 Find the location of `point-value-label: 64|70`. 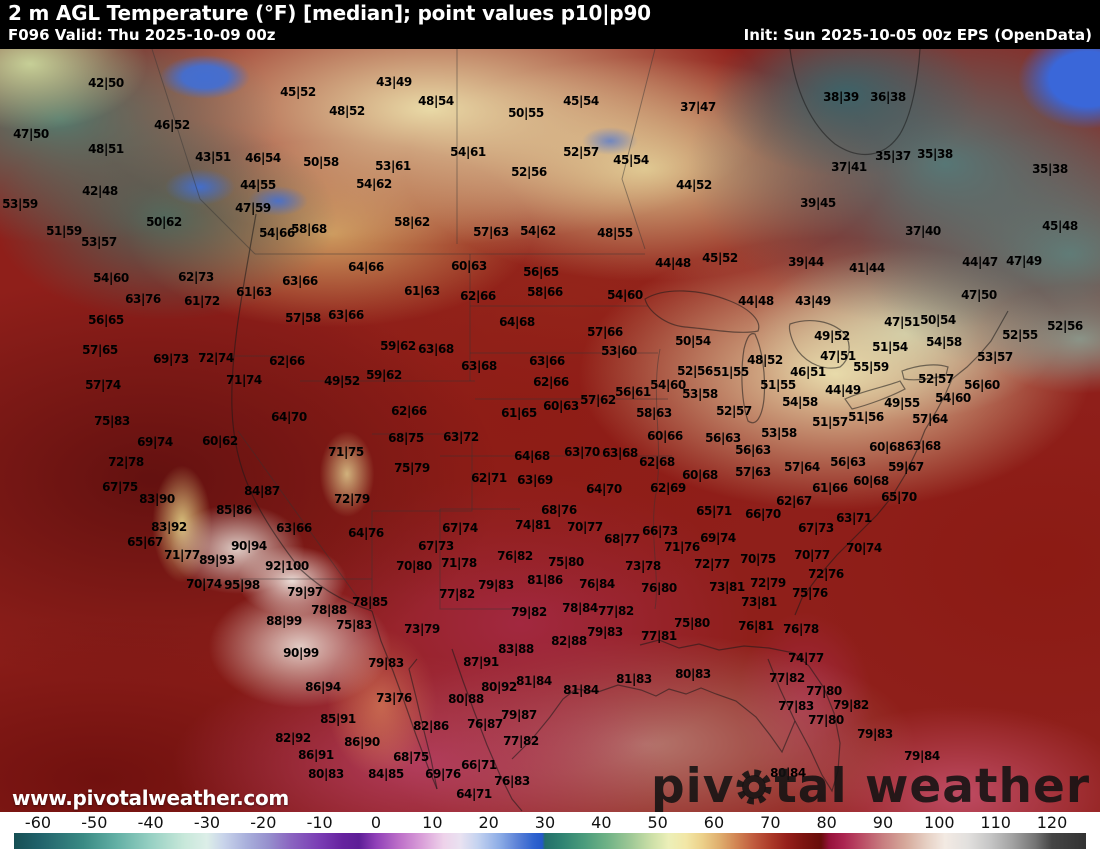

point-value-label: 64|70 is located at coordinates (289, 417).